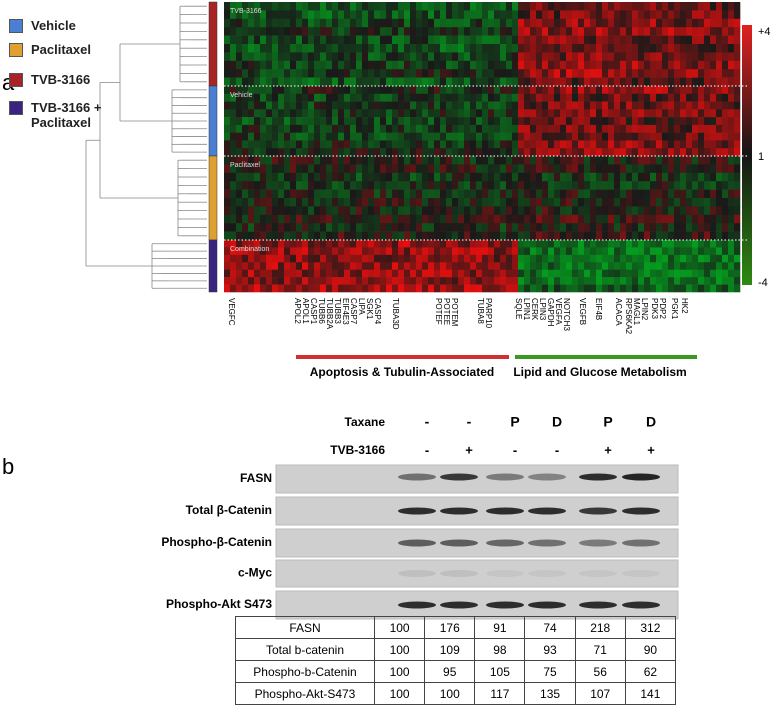 The height and width of the screenshot is (706, 776). Describe the element at coordinates (305, 311) in the screenshot. I see `gene-label: APOL1` at that location.